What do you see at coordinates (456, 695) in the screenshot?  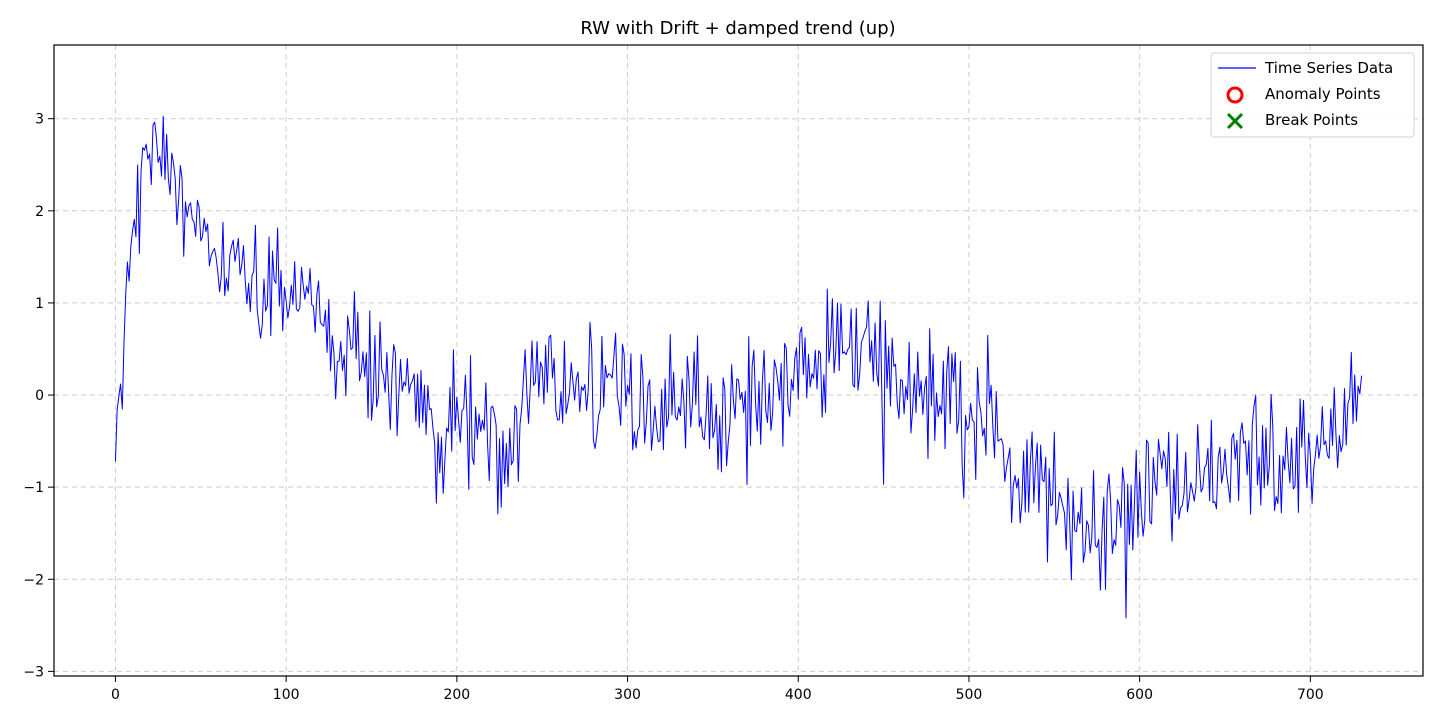 I see `x-tick-label: 200` at bounding box center [456, 695].